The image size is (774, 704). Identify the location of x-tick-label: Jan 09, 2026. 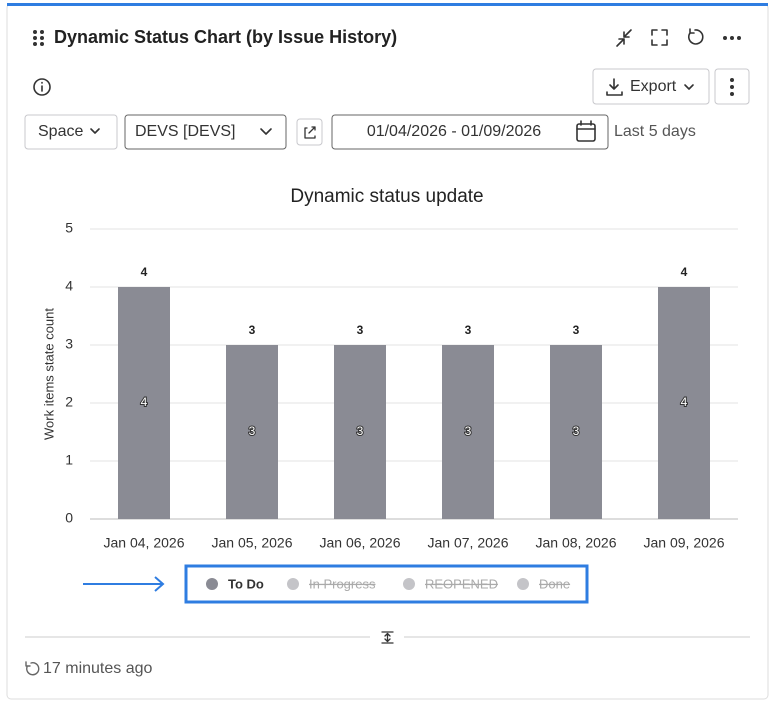
(684, 543).